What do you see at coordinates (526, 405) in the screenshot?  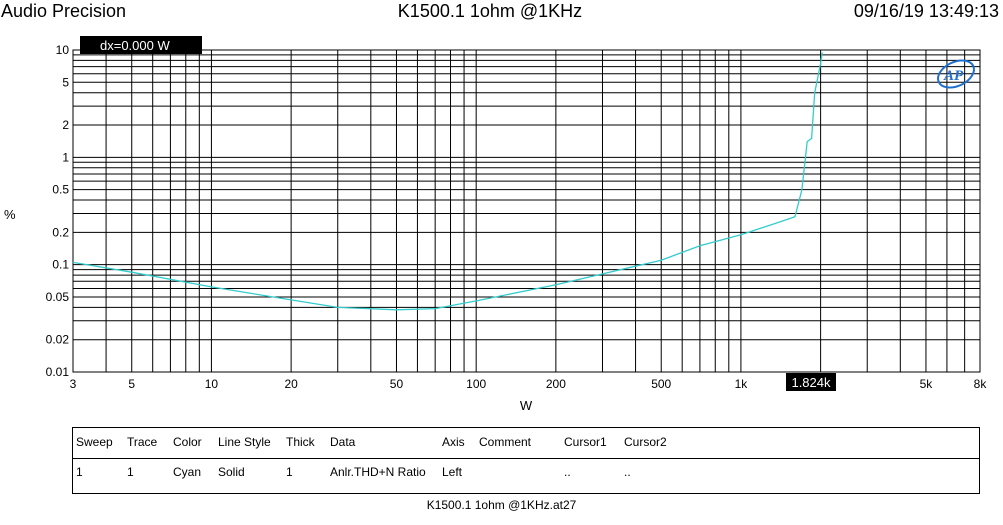 I see `x-axis-title: W` at bounding box center [526, 405].